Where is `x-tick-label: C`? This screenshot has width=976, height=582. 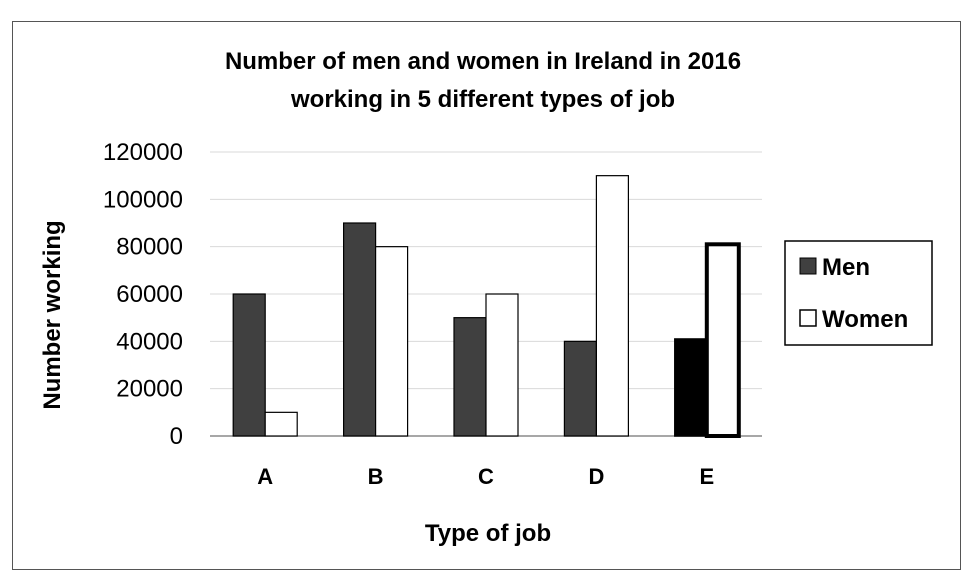
x-tick-label: C is located at coordinates (486, 476).